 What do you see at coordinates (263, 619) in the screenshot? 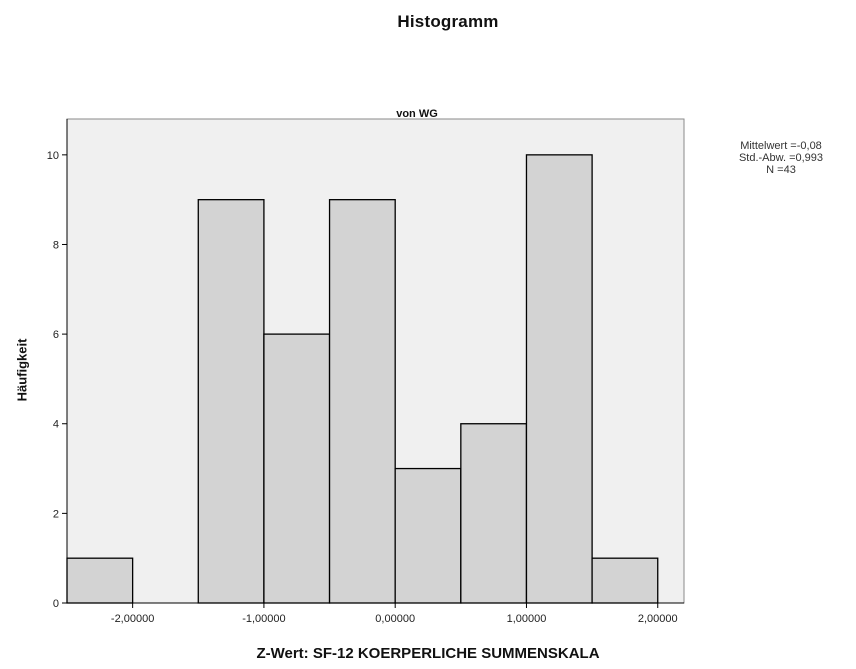
I see `x-tick-label: -1,00000` at bounding box center [263, 619].